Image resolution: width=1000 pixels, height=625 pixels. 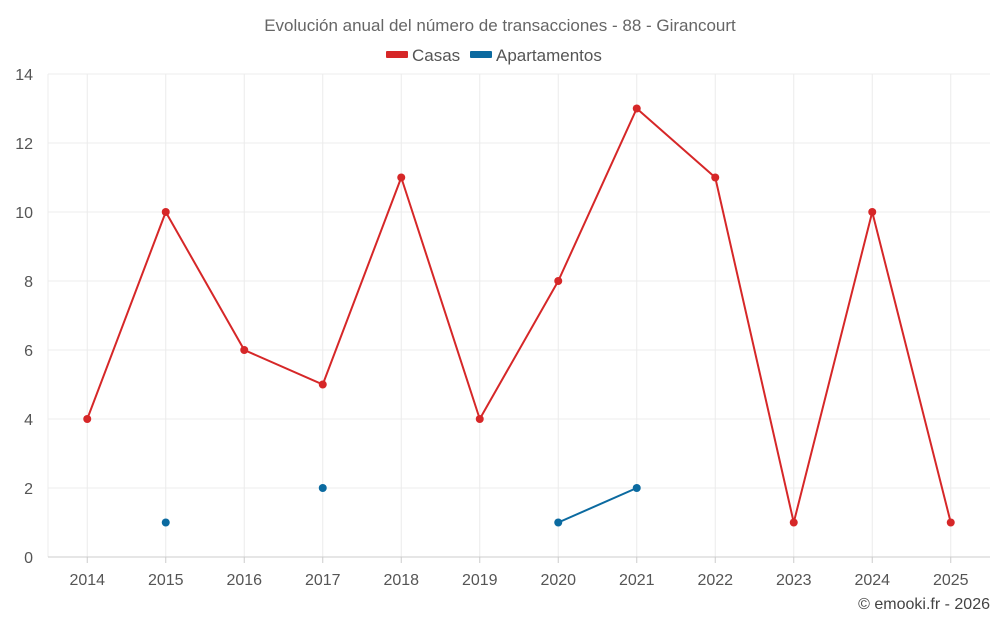 What do you see at coordinates (951, 580) in the screenshot?
I see `x-tick-label: 2025` at bounding box center [951, 580].